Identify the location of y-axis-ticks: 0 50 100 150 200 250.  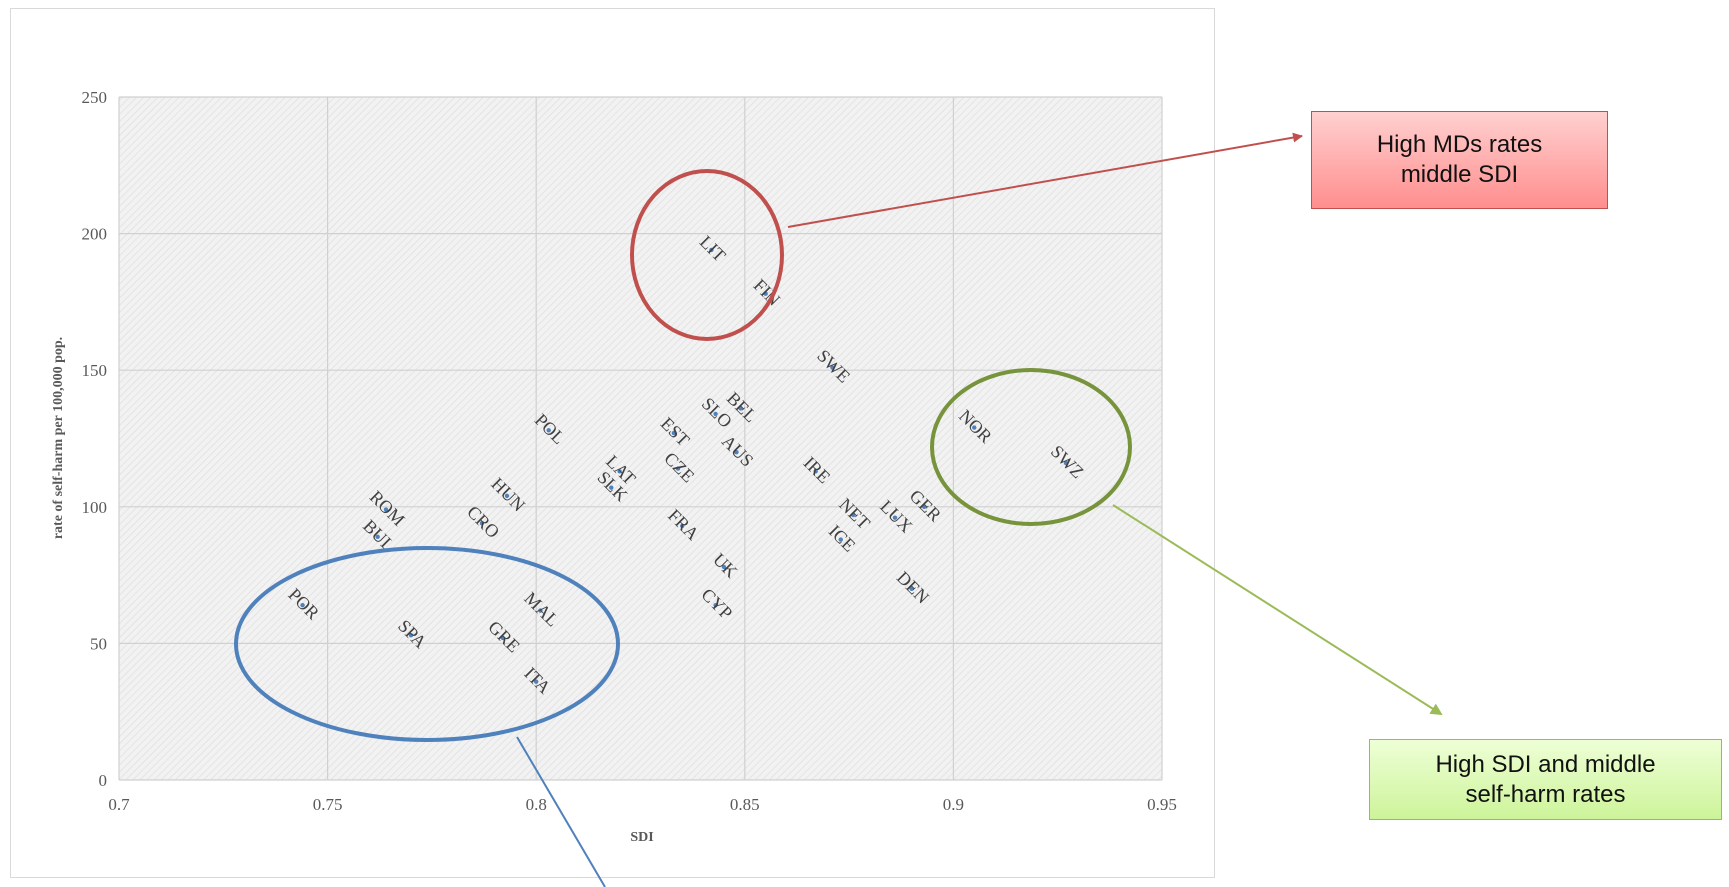
(95, 439).